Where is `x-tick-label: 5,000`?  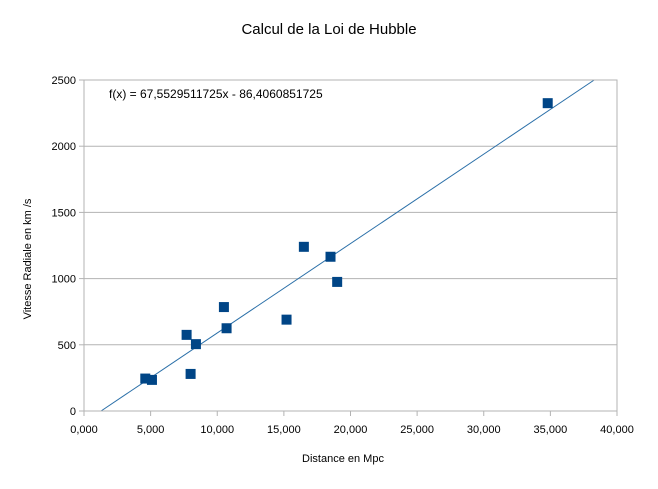
x-tick-label: 5,000 is located at coordinates (151, 430).